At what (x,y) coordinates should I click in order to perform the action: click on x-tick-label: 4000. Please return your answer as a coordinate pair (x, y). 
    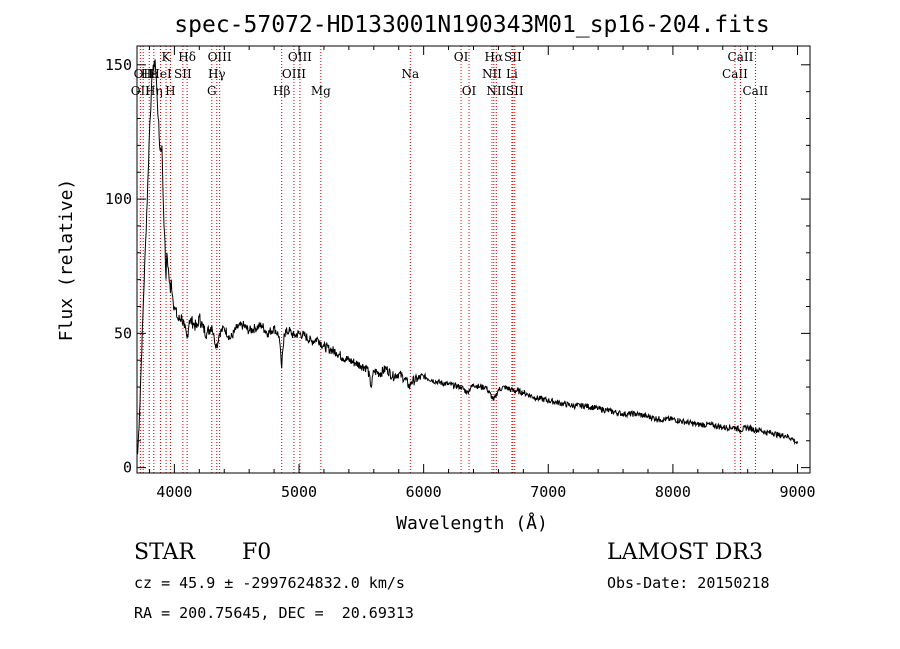
    Looking at the image, I should click on (174, 492).